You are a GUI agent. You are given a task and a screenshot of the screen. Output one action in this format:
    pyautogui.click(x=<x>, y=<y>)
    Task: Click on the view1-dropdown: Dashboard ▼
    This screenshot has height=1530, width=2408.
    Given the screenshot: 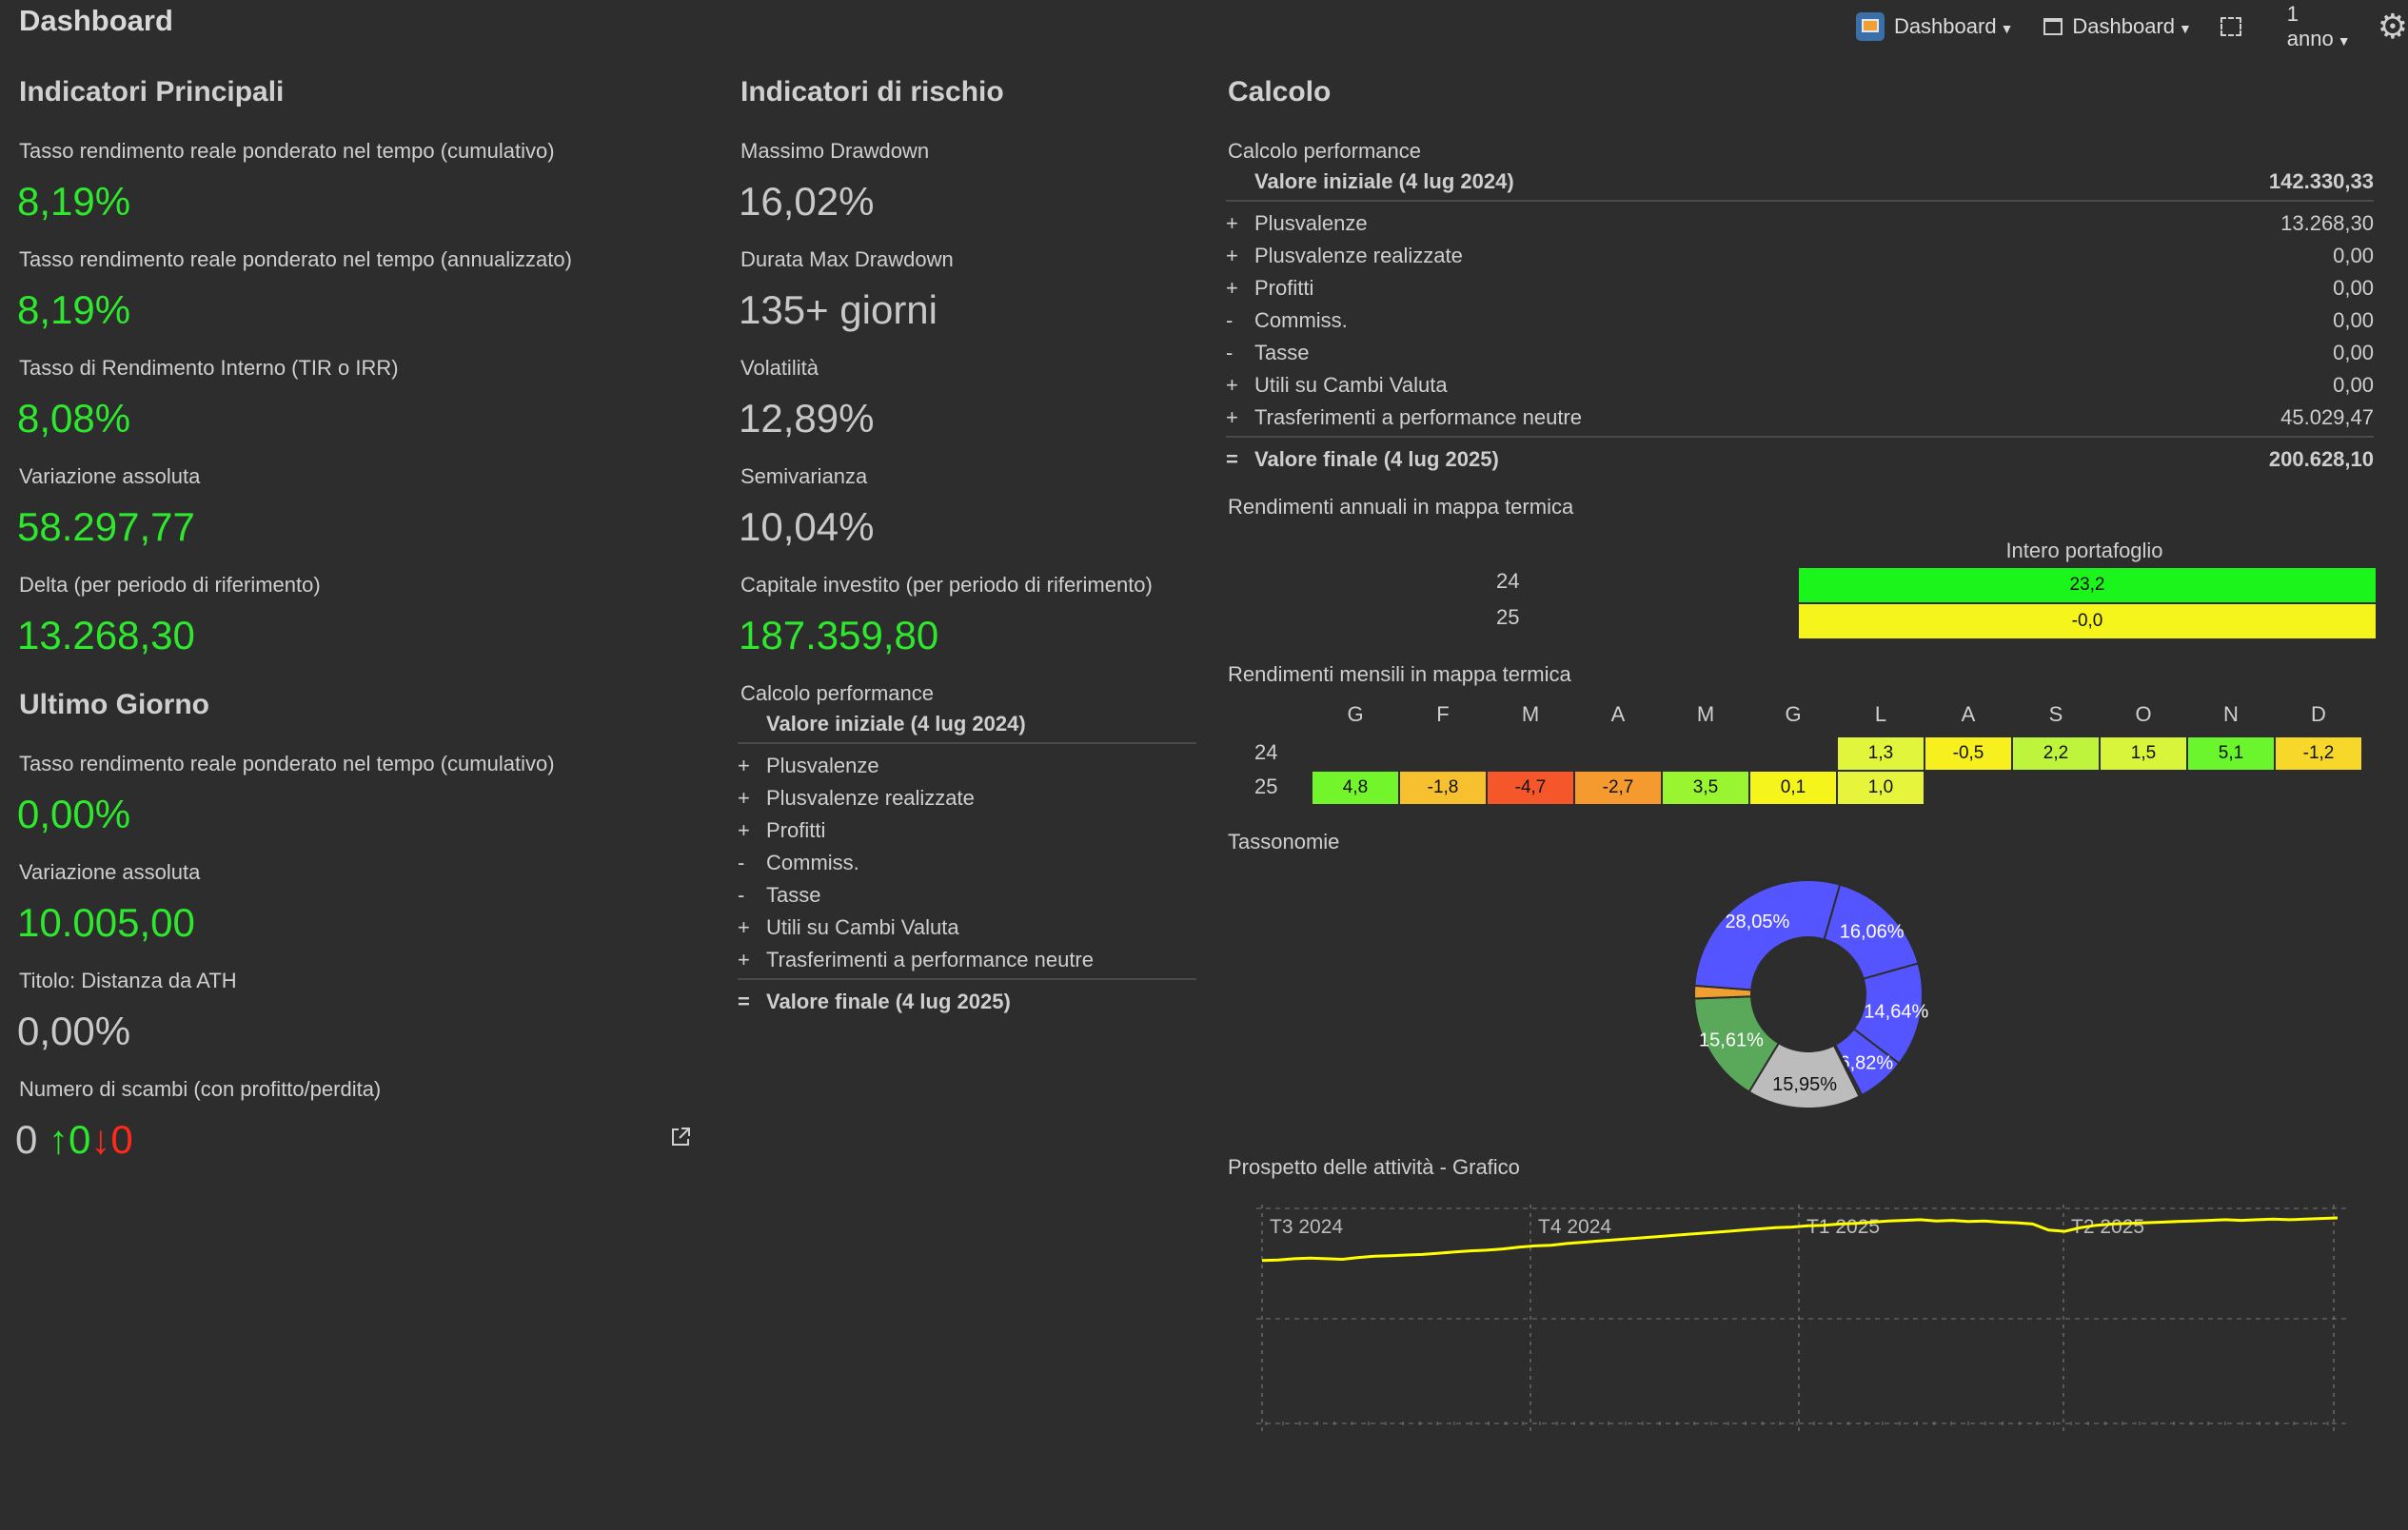 What is the action you would take?
    pyautogui.click(x=1953, y=26)
    